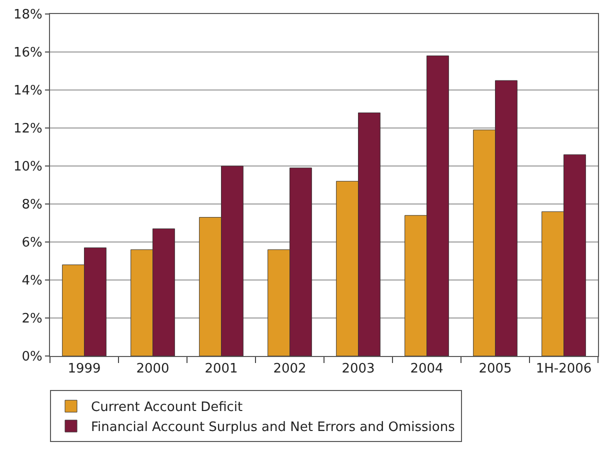 This screenshot has height=450, width=606. What do you see at coordinates (27, 15) in the screenshot?
I see `y-tick-label: 18%` at bounding box center [27, 15].